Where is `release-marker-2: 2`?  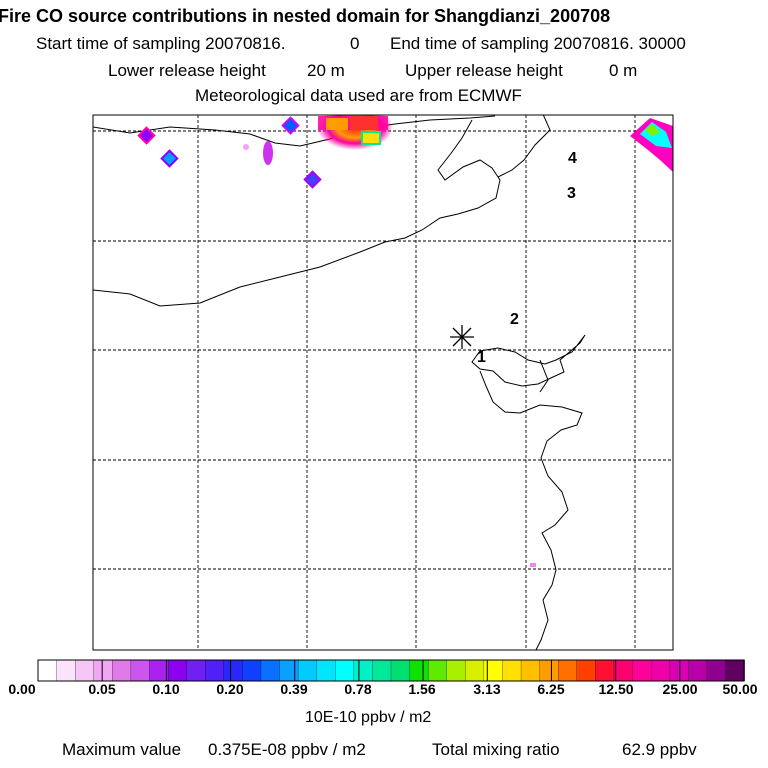 release-marker-2: 2 is located at coordinates (514, 319).